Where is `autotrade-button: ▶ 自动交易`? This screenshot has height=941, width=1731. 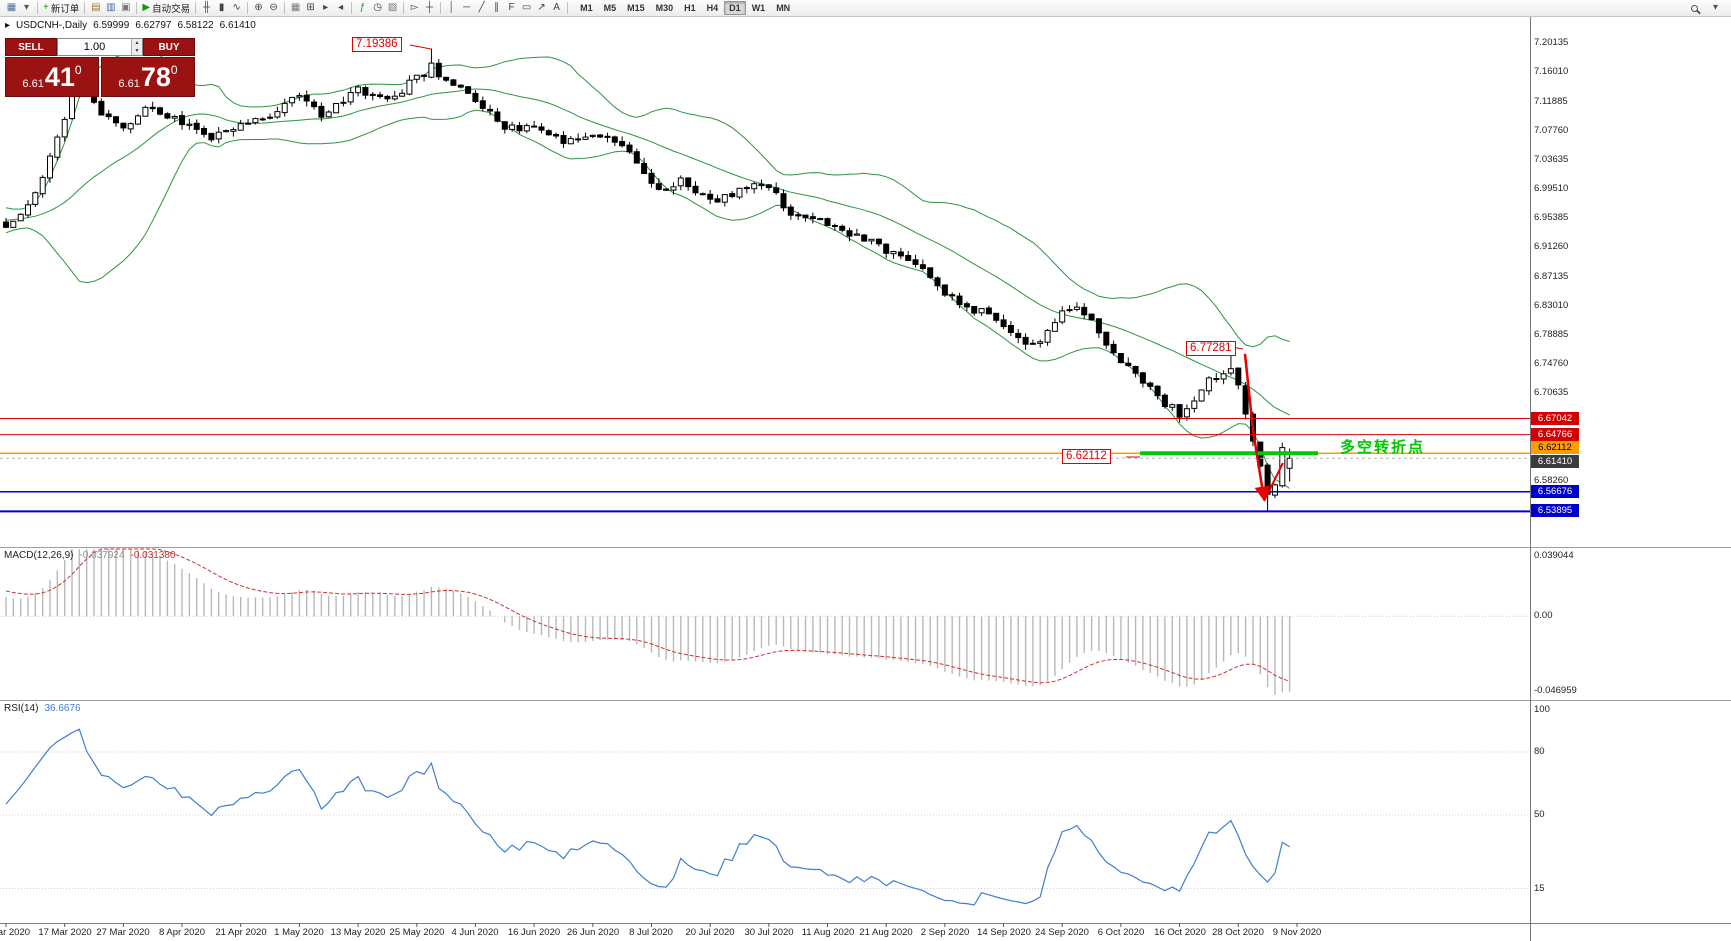
autotrade-button: ▶ 自动交易 is located at coordinates (166, 8).